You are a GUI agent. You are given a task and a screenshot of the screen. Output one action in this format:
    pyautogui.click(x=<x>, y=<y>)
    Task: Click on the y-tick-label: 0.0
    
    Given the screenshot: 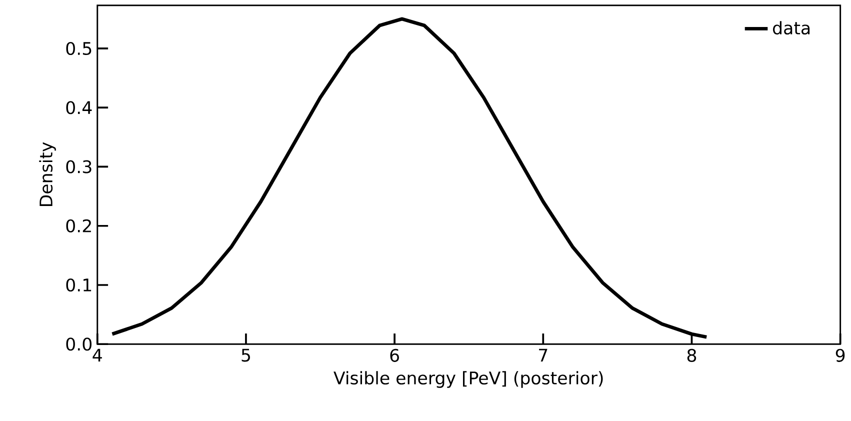 What is the action you would take?
    pyautogui.click(x=79, y=343)
    